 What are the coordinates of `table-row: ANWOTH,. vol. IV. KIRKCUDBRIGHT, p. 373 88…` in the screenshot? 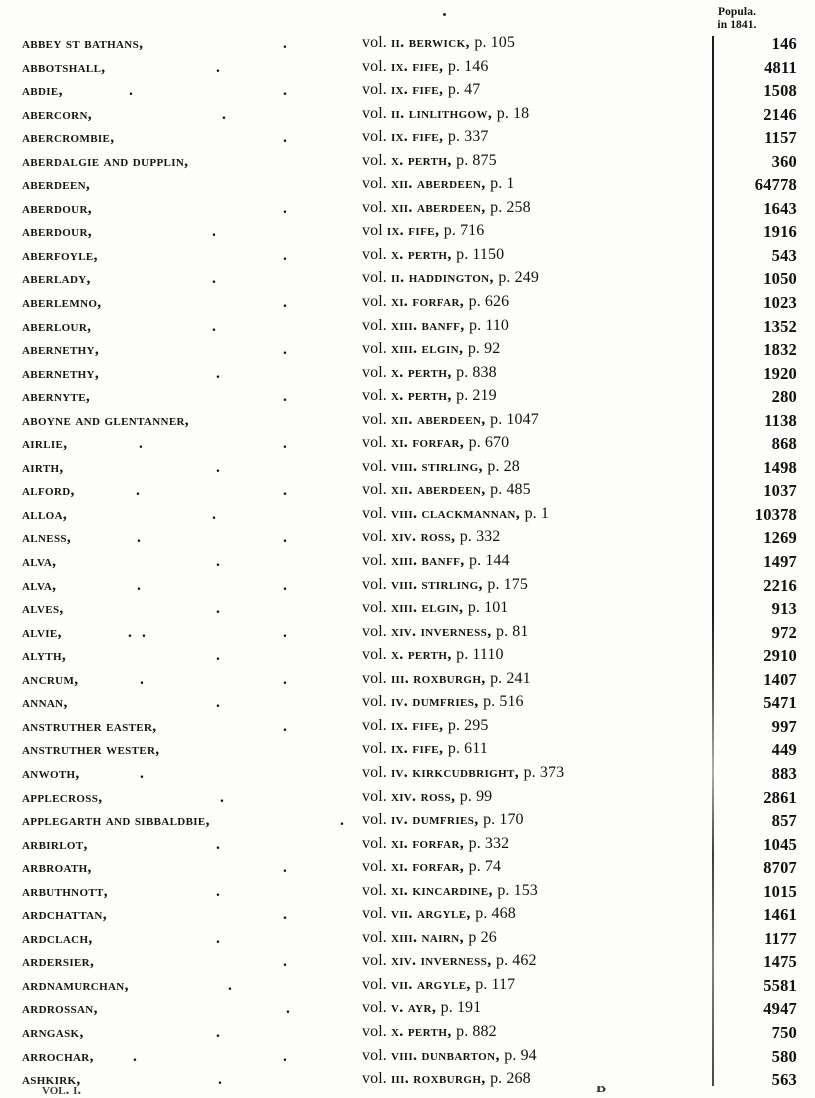 It's located at (407, 775).